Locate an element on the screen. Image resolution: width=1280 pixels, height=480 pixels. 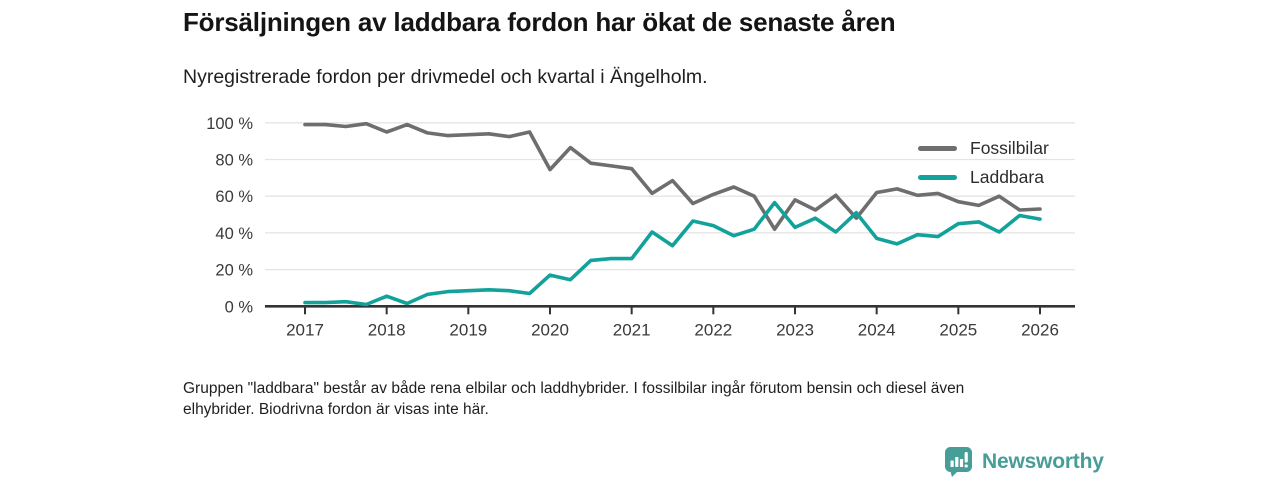
legend-item-fossilbilar: Fossilbilar is located at coordinates (983, 148).